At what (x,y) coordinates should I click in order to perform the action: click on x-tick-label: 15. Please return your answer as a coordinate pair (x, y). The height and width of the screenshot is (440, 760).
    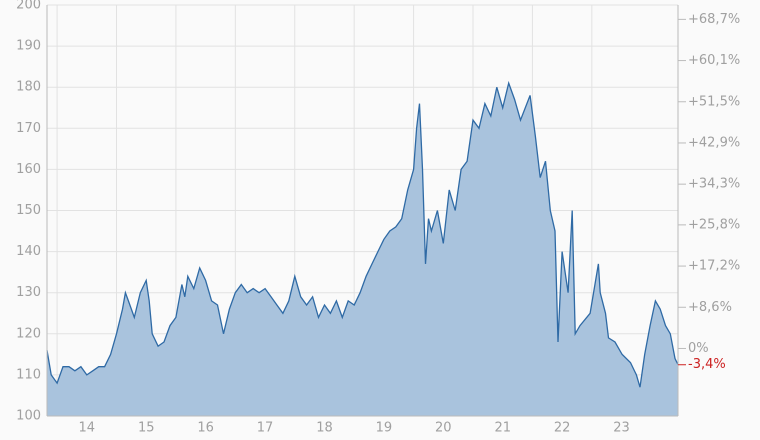
    Looking at the image, I should click on (146, 428).